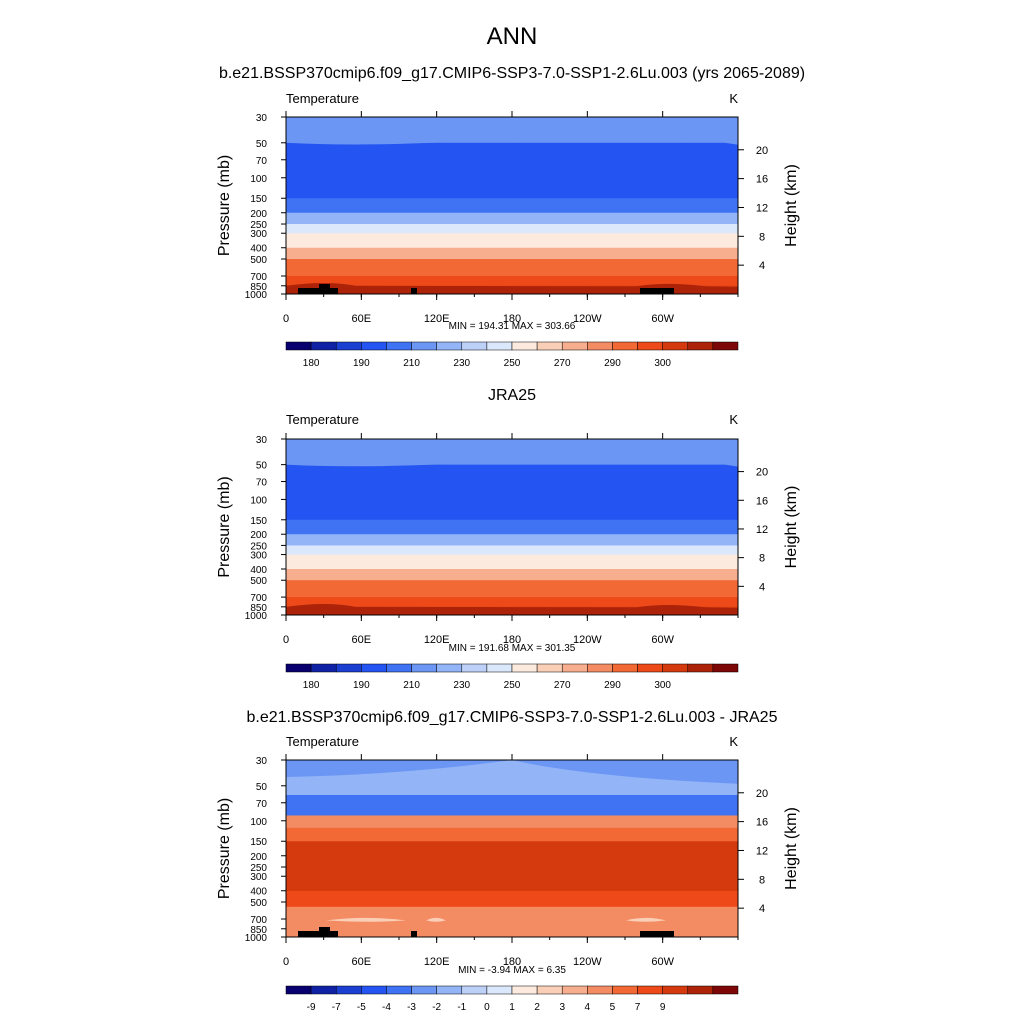  What do you see at coordinates (361, 685) in the screenshot?
I see `colorbar-label: 190` at bounding box center [361, 685].